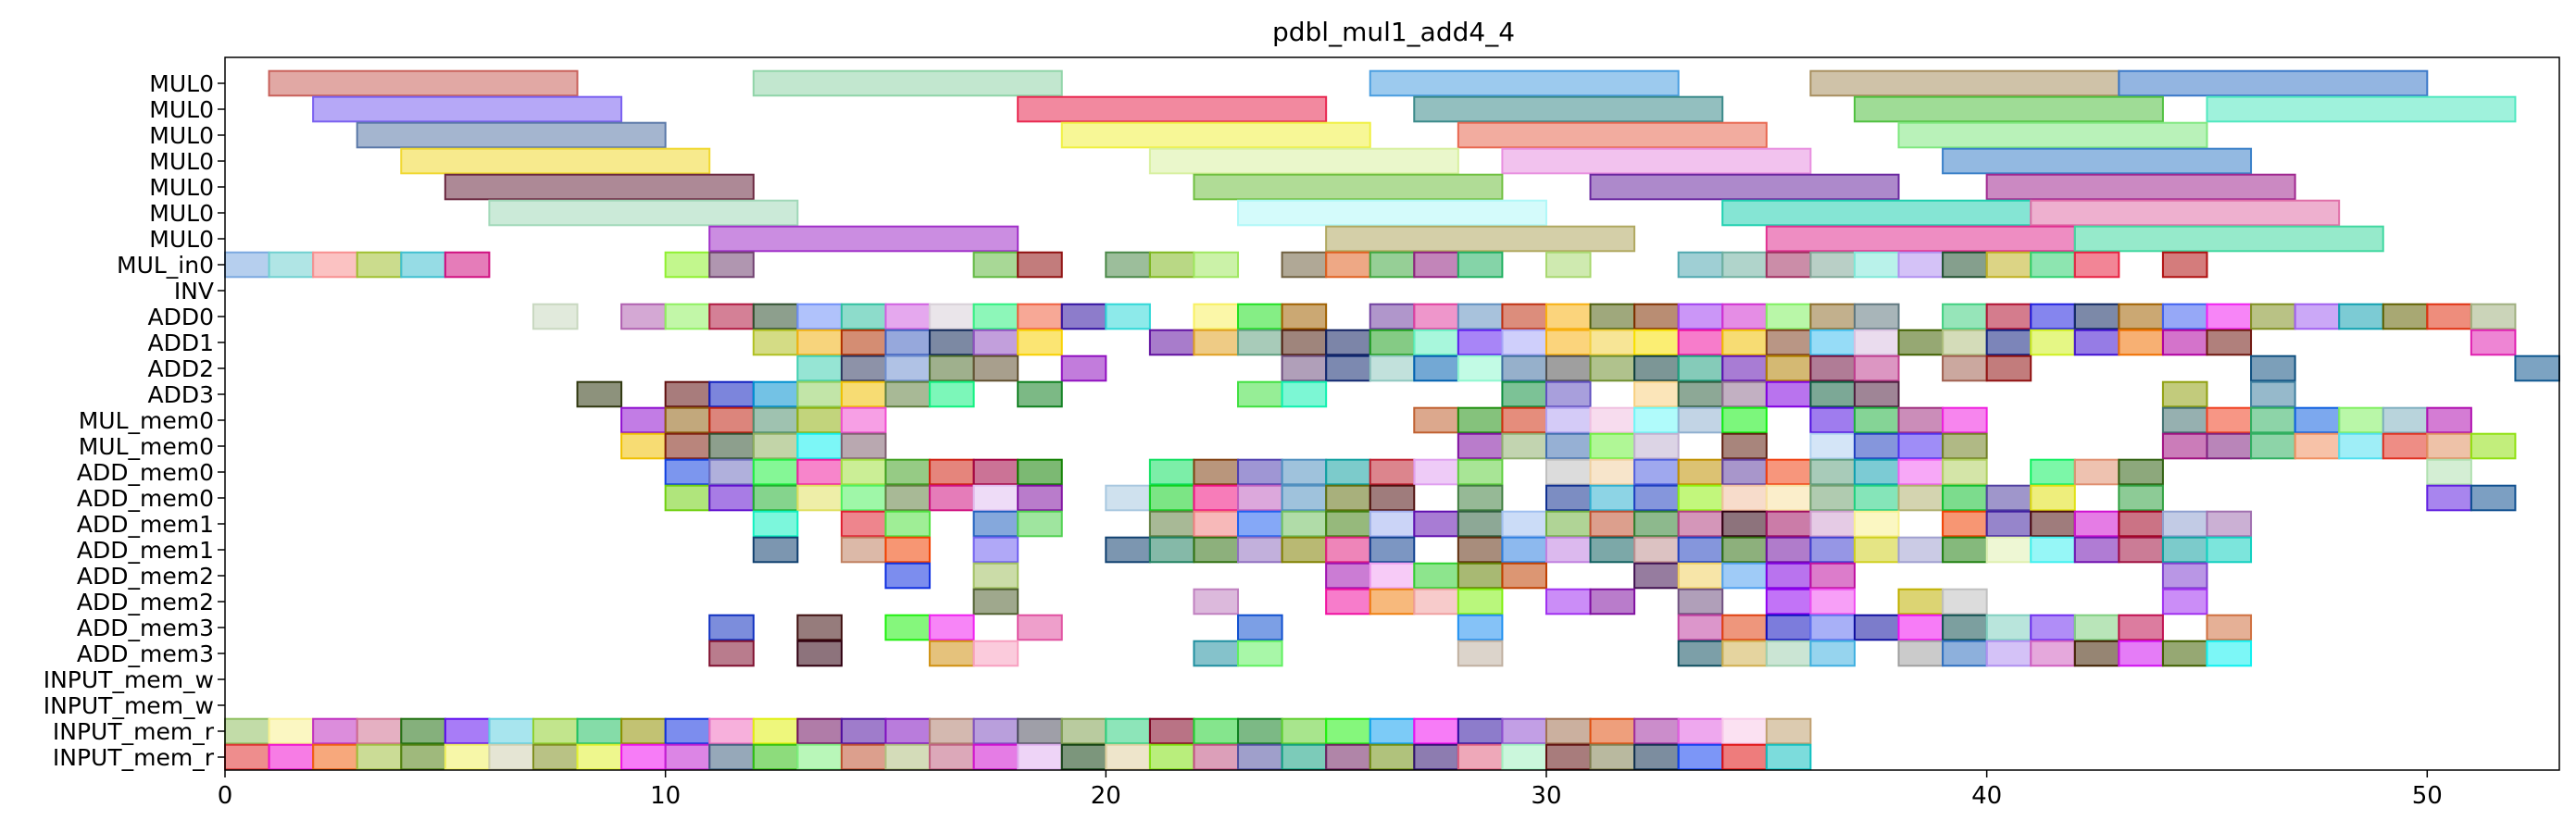 This screenshot has height=833, width=2576. What do you see at coordinates (181, 84) in the screenshot?
I see `y-tick-label: MUL0` at bounding box center [181, 84].